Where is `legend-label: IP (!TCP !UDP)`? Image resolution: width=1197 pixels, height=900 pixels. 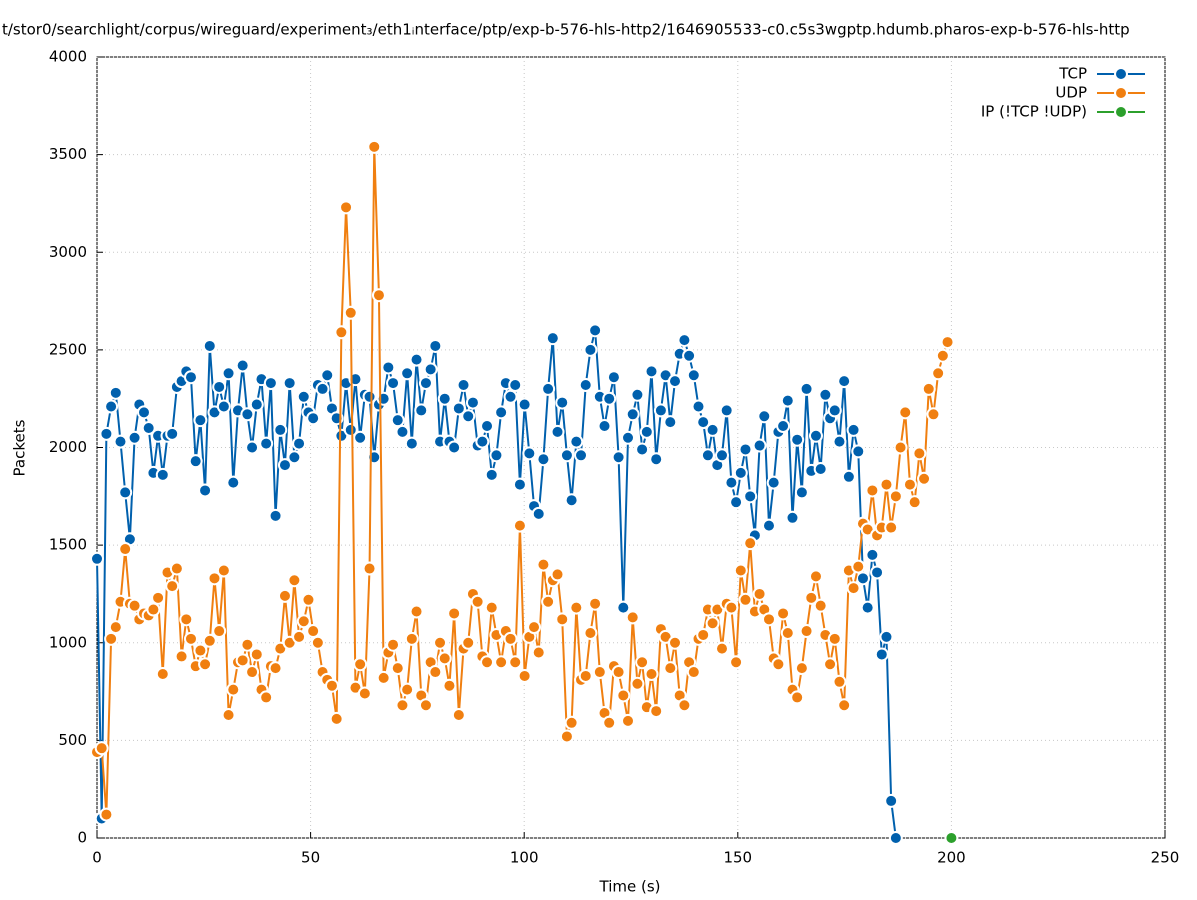 legend-label: IP (!TCP !UDP) is located at coordinates (1034, 112).